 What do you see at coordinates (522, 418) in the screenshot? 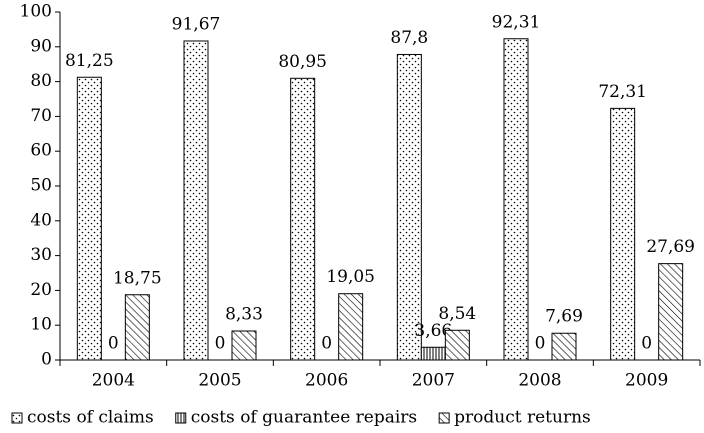
I see `legend-label: product returns` at bounding box center [522, 418].